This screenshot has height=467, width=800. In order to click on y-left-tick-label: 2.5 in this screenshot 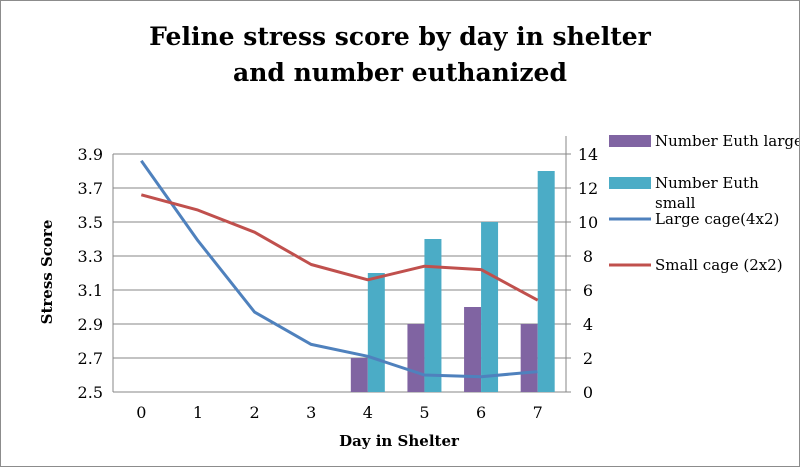, I will do `click(90, 392)`.